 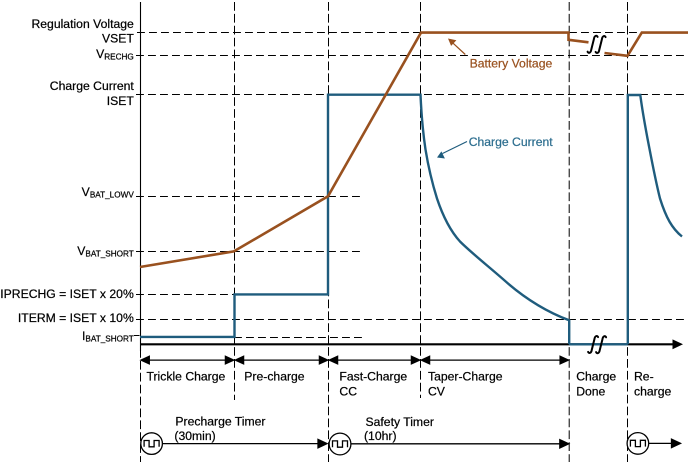 I want to click on svg-text: VBAT_LOWV, so click(x=108, y=192).